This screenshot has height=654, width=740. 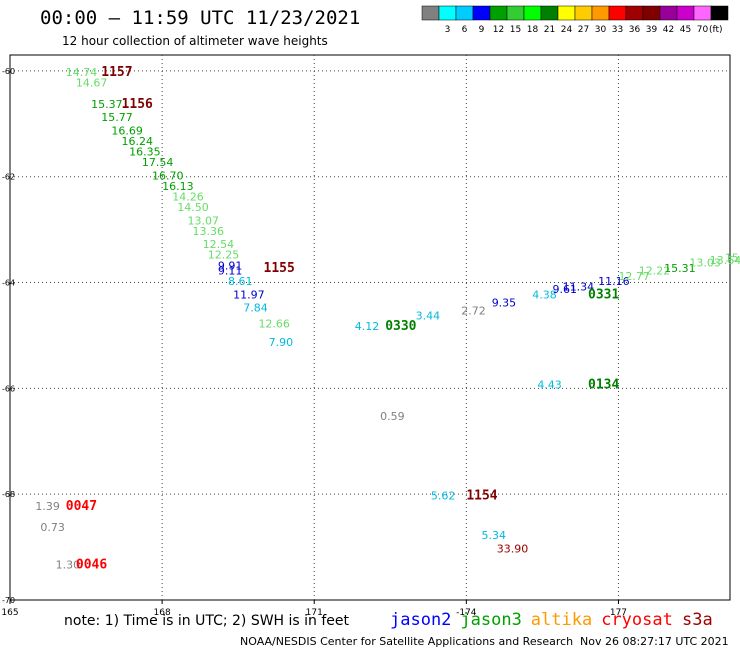 What do you see at coordinates (513, 548) in the screenshot?
I see `swh-point-label: 33.90` at bounding box center [513, 548].